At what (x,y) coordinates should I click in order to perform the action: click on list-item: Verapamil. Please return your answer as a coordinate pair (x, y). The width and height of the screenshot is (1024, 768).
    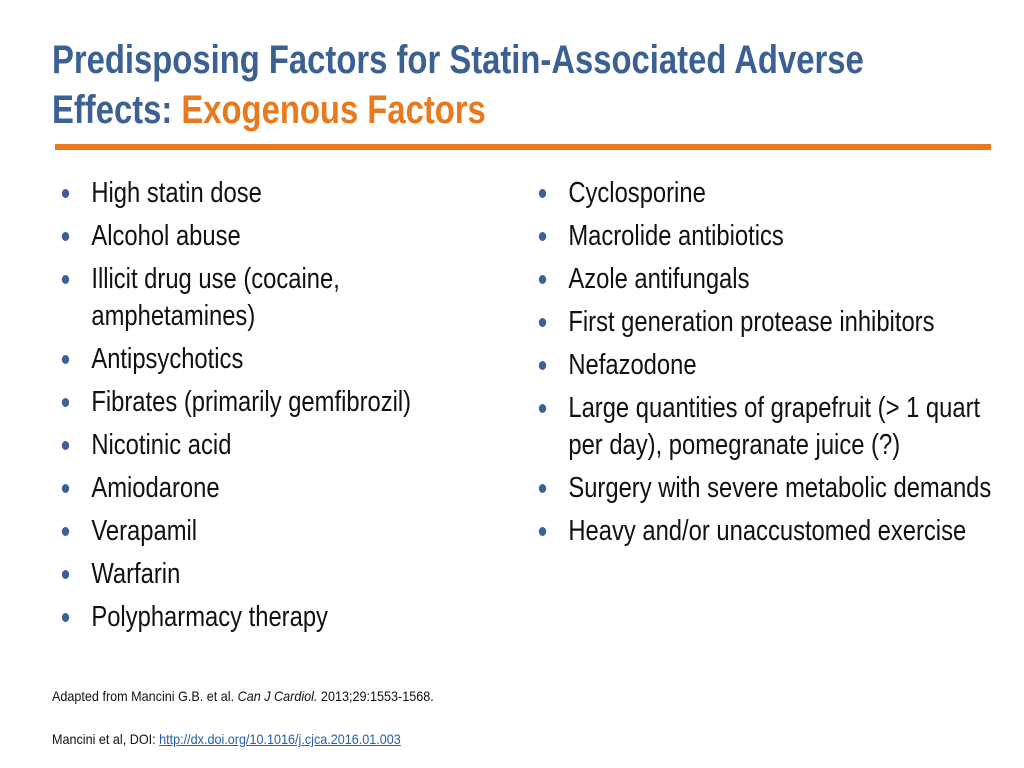
    Looking at the image, I should click on (262, 531).